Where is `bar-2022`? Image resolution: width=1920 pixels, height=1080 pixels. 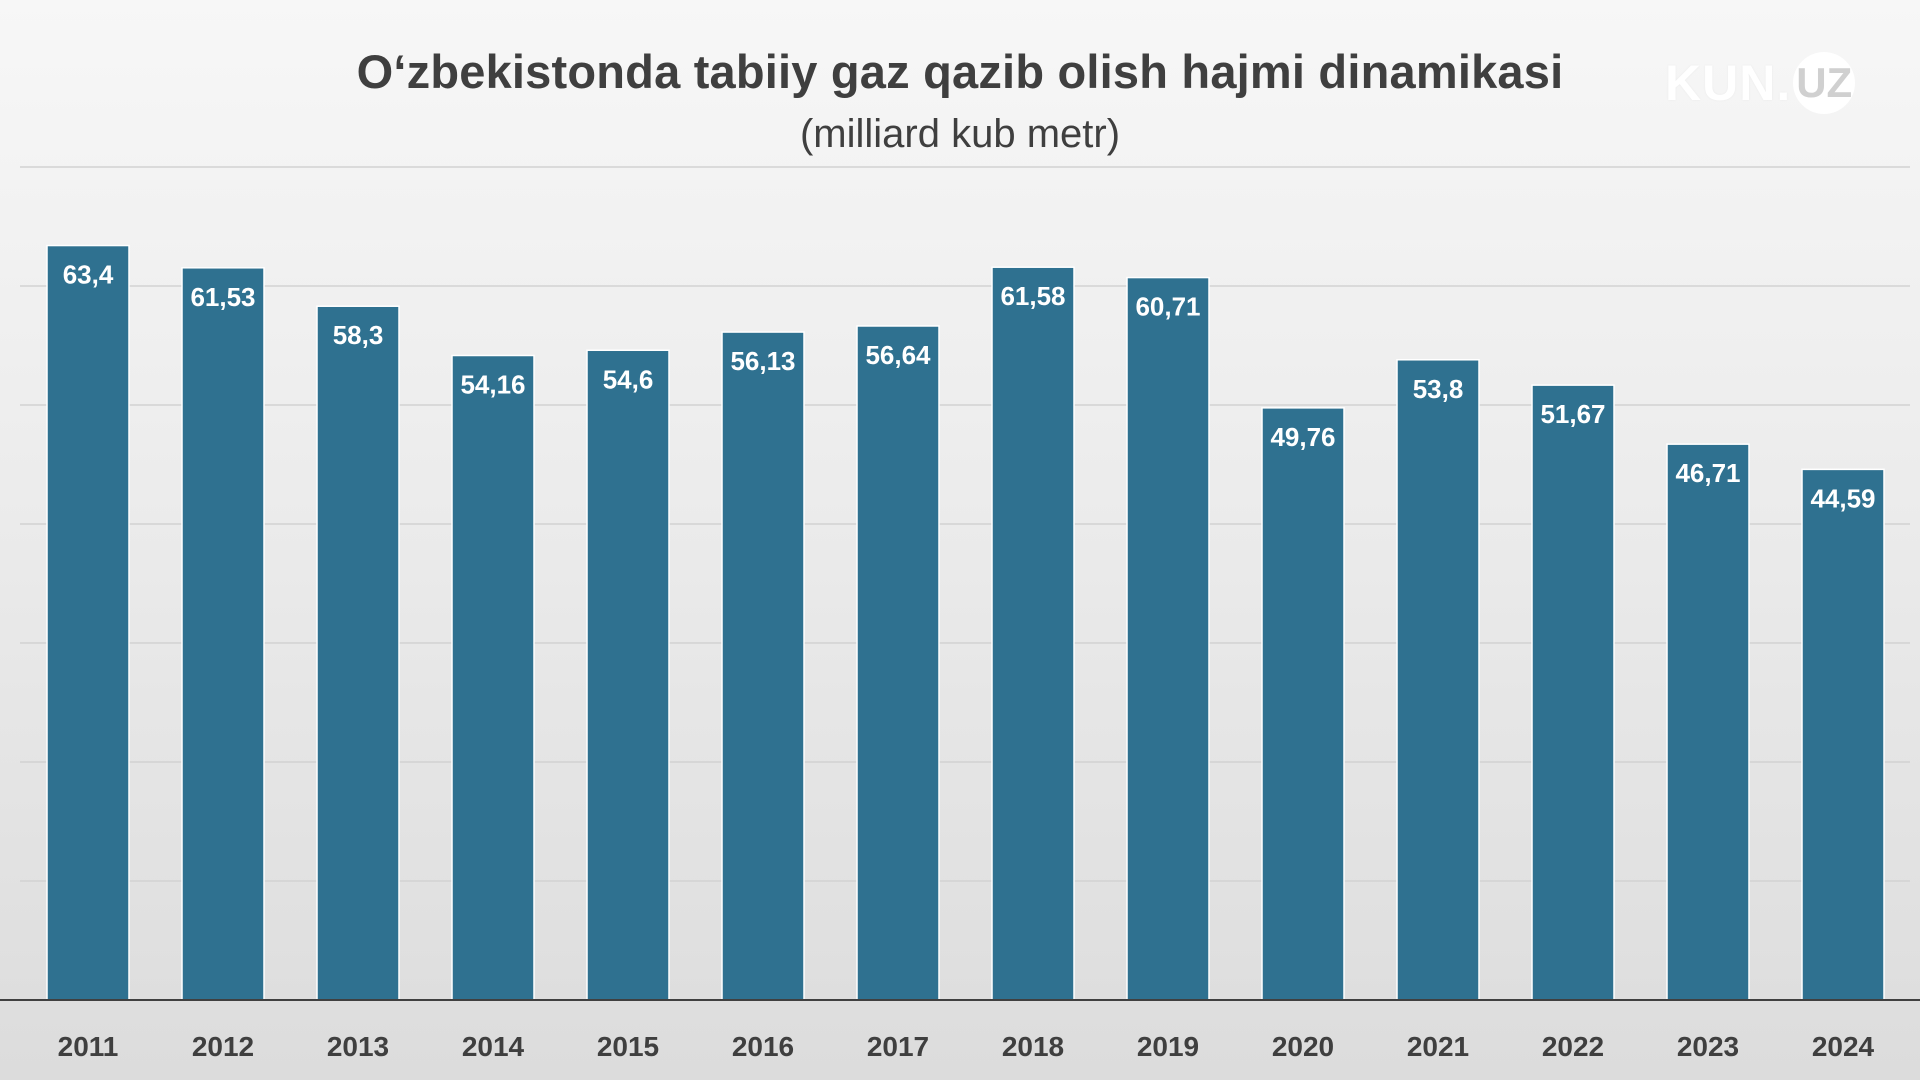
bar-2022 is located at coordinates (1573, 692).